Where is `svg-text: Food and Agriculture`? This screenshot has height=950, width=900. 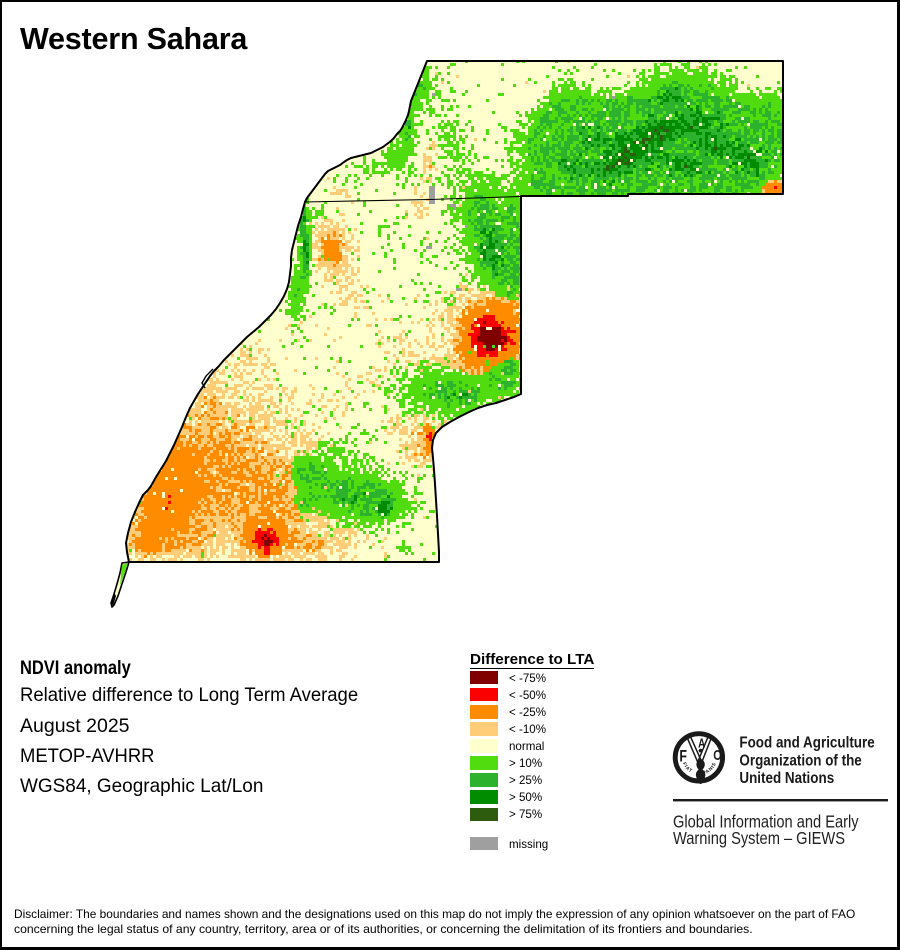 svg-text: Food and Agriculture is located at coordinates (806, 743).